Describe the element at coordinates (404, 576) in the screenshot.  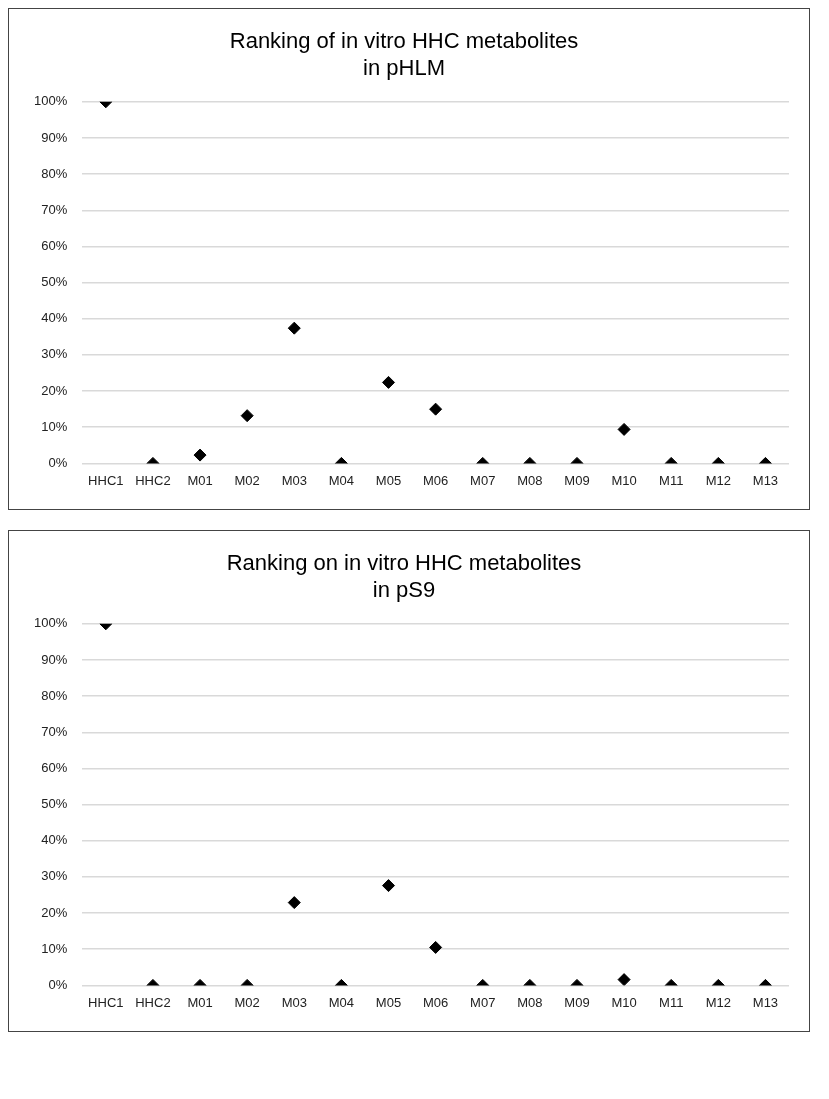
I see `chart-title: Ranking on in vitro HHC metabolites in pS9` at that location.